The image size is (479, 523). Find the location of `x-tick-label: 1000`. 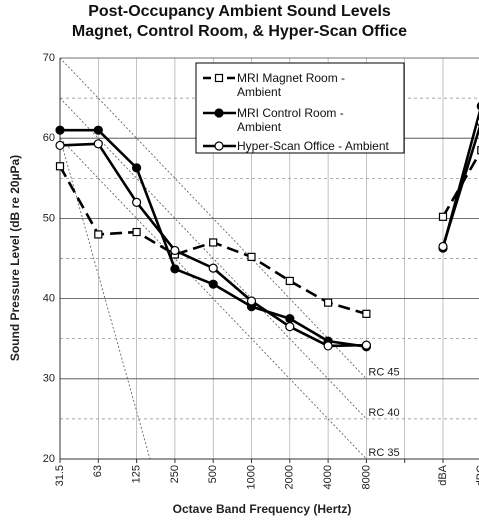

x-tick-label: 1000 is located at coordinates (251, 477).